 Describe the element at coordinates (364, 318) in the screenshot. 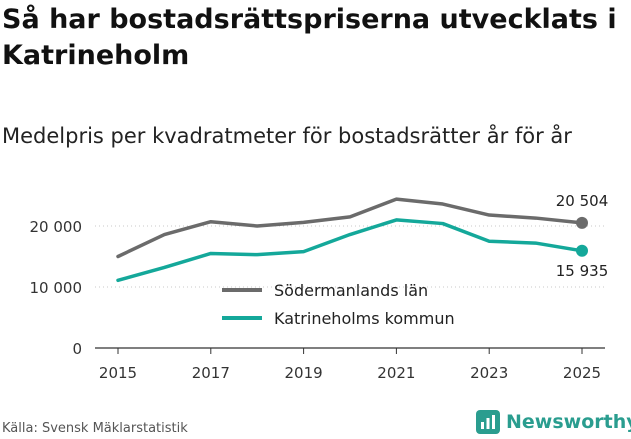

I see `legend-label: Katrineholms kommun` at that location.